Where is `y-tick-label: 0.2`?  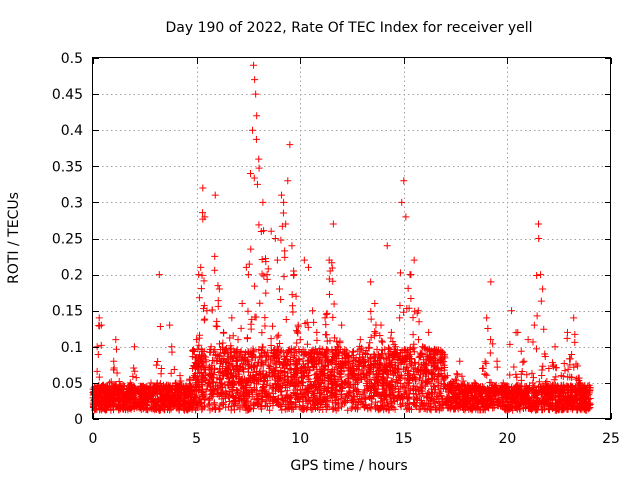
y-tick-label: 0.2 is located at coordinates (72, 276).